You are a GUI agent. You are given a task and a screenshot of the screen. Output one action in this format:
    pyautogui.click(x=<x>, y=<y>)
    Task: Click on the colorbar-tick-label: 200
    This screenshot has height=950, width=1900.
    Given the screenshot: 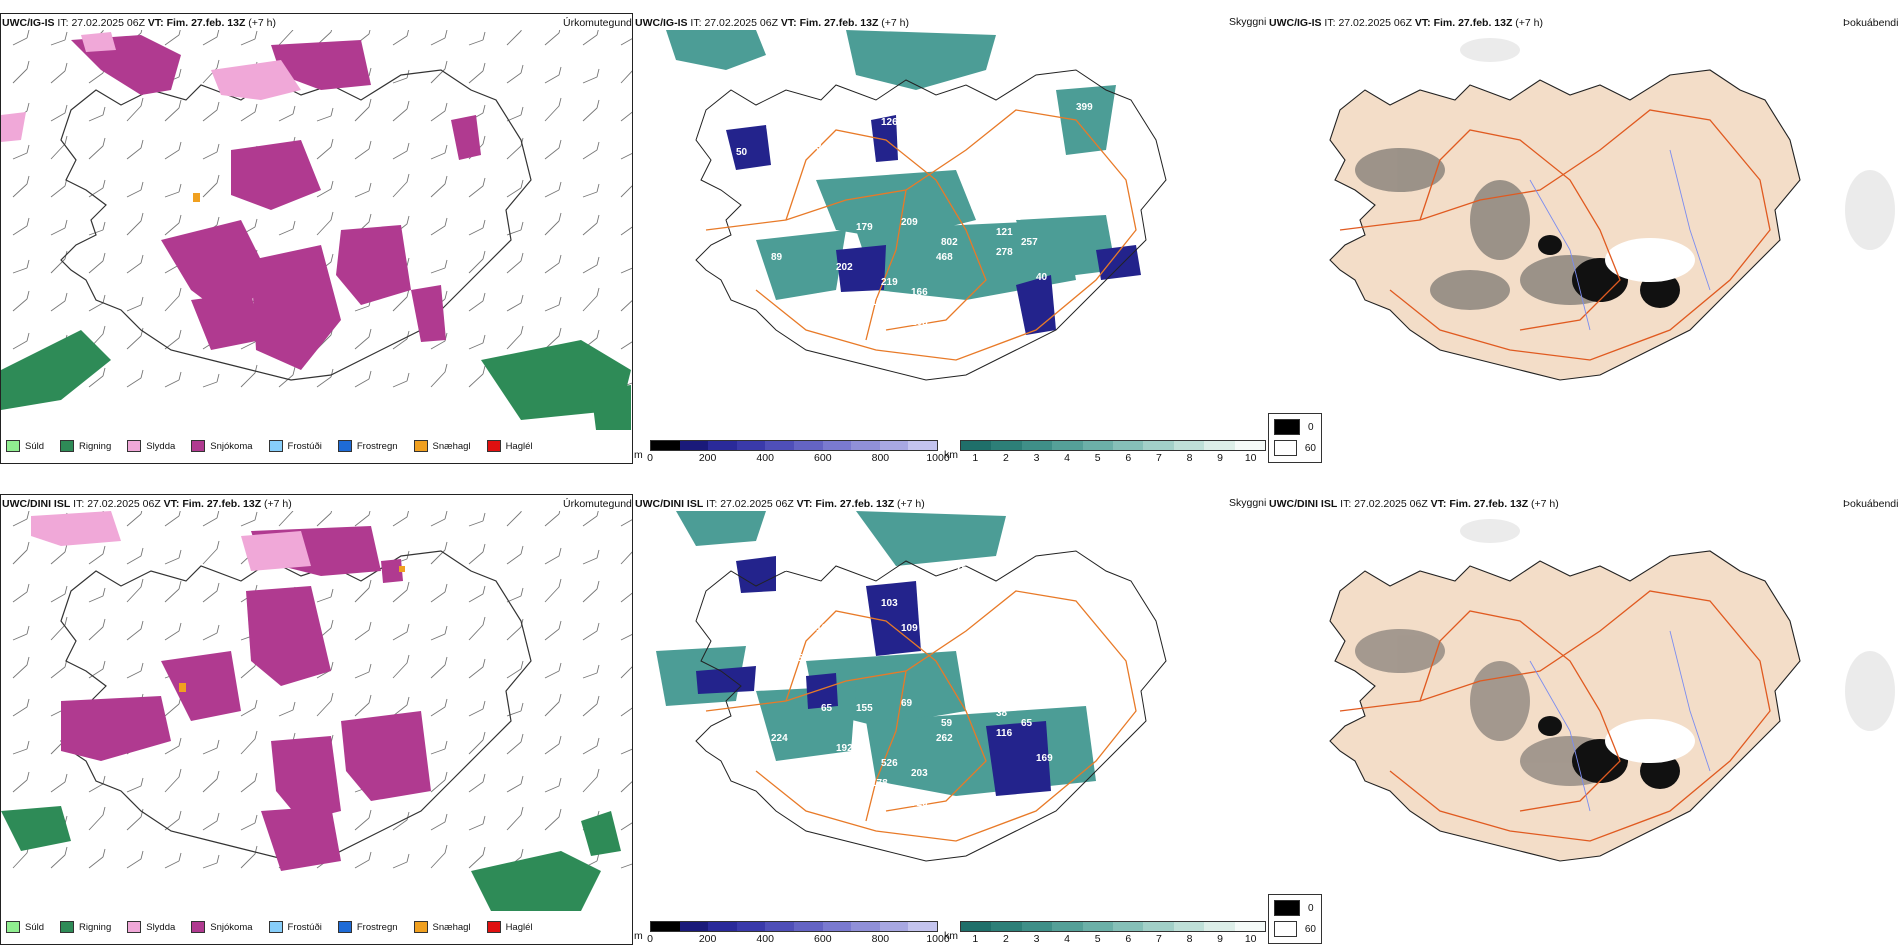 What is the action you would take?
    pyautogui.click(x=707, y=458)
    